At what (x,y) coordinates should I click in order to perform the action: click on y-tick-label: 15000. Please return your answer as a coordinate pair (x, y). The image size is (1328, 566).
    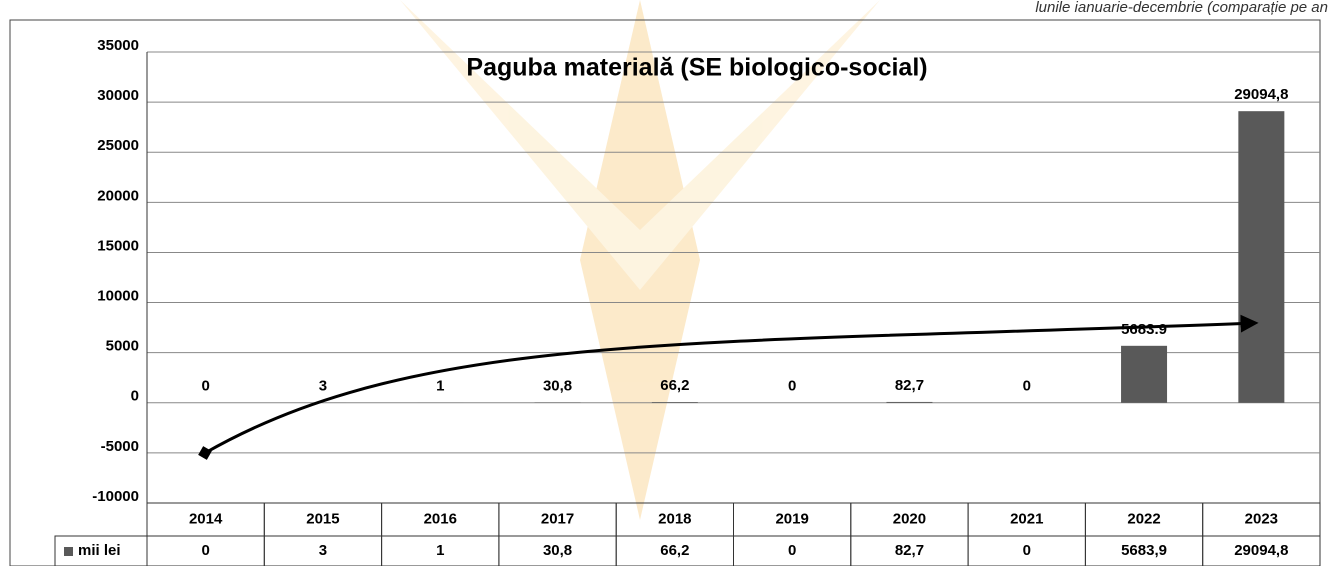
    Looking at the image, I should click on (118, 245).